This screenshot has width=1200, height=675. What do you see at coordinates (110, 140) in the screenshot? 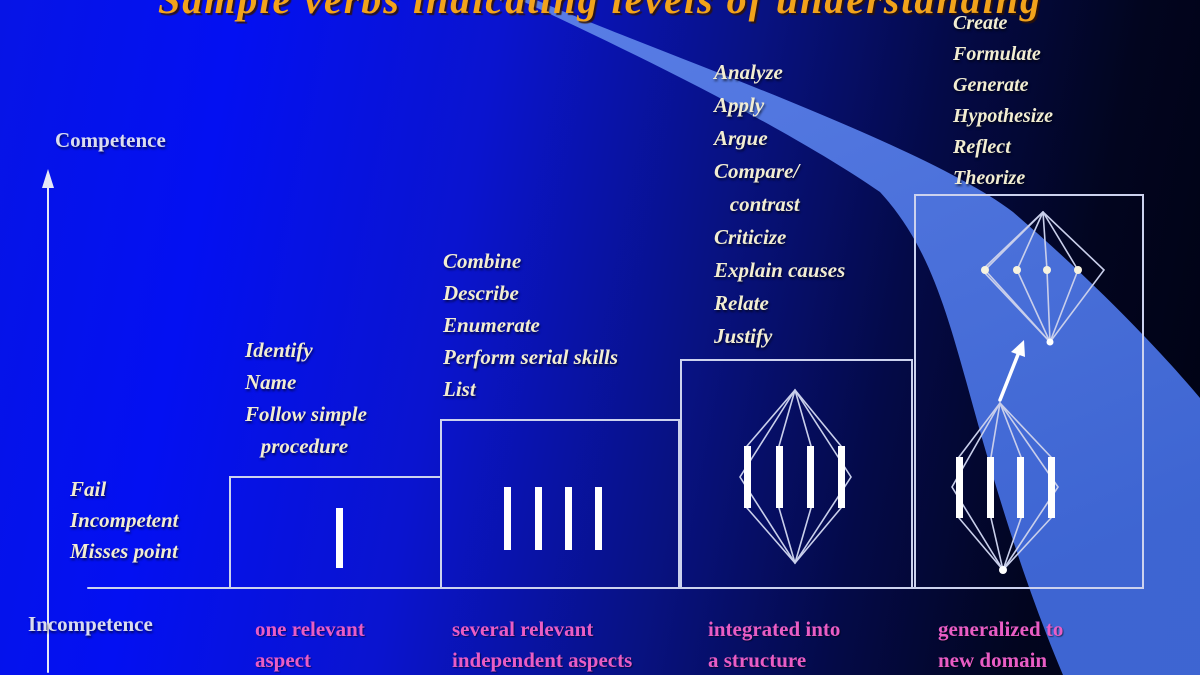
I see `axis-label-competence: Competence` at bounding box center [110, 140].